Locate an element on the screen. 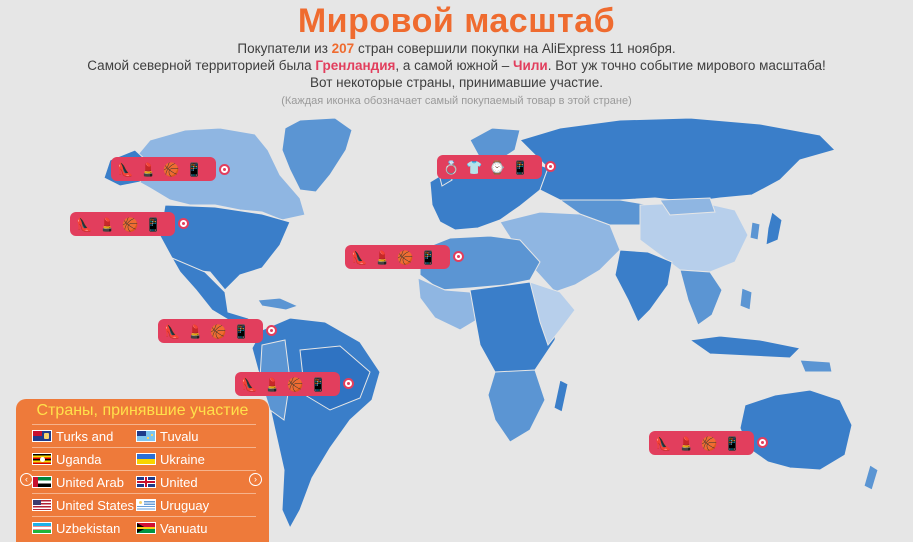 This screenshot has width=913, height=542. pin-north-america-north: 👠 💄 🏀 📱 is located at coordinates (163, 169).